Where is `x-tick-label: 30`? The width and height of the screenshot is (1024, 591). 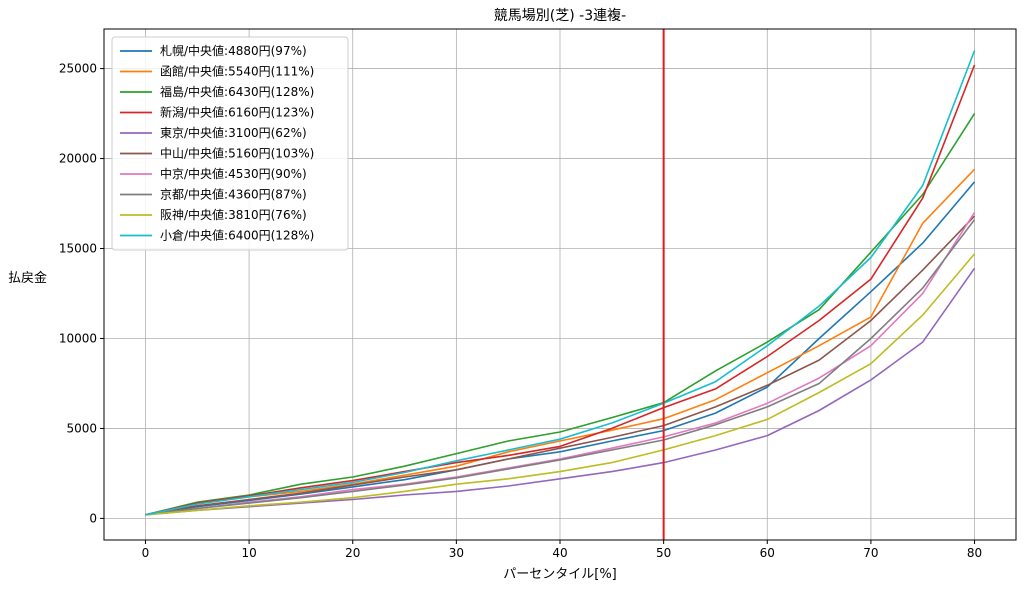 x-tick-label: 30 is located at coordinates (456, 553).